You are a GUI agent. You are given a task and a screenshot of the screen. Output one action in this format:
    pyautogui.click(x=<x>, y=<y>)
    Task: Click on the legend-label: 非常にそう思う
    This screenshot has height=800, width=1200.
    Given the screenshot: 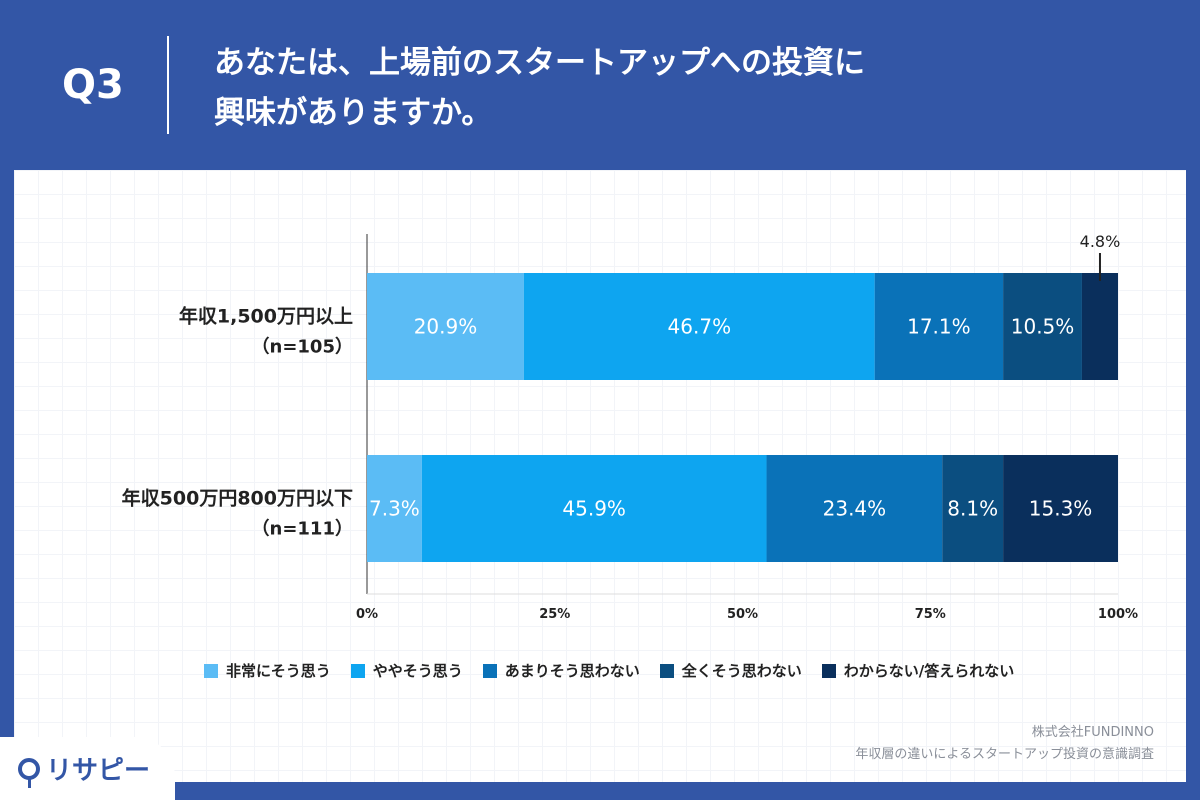 What is the action you would take?
    pyautogui.click(x=278, y=671)
    